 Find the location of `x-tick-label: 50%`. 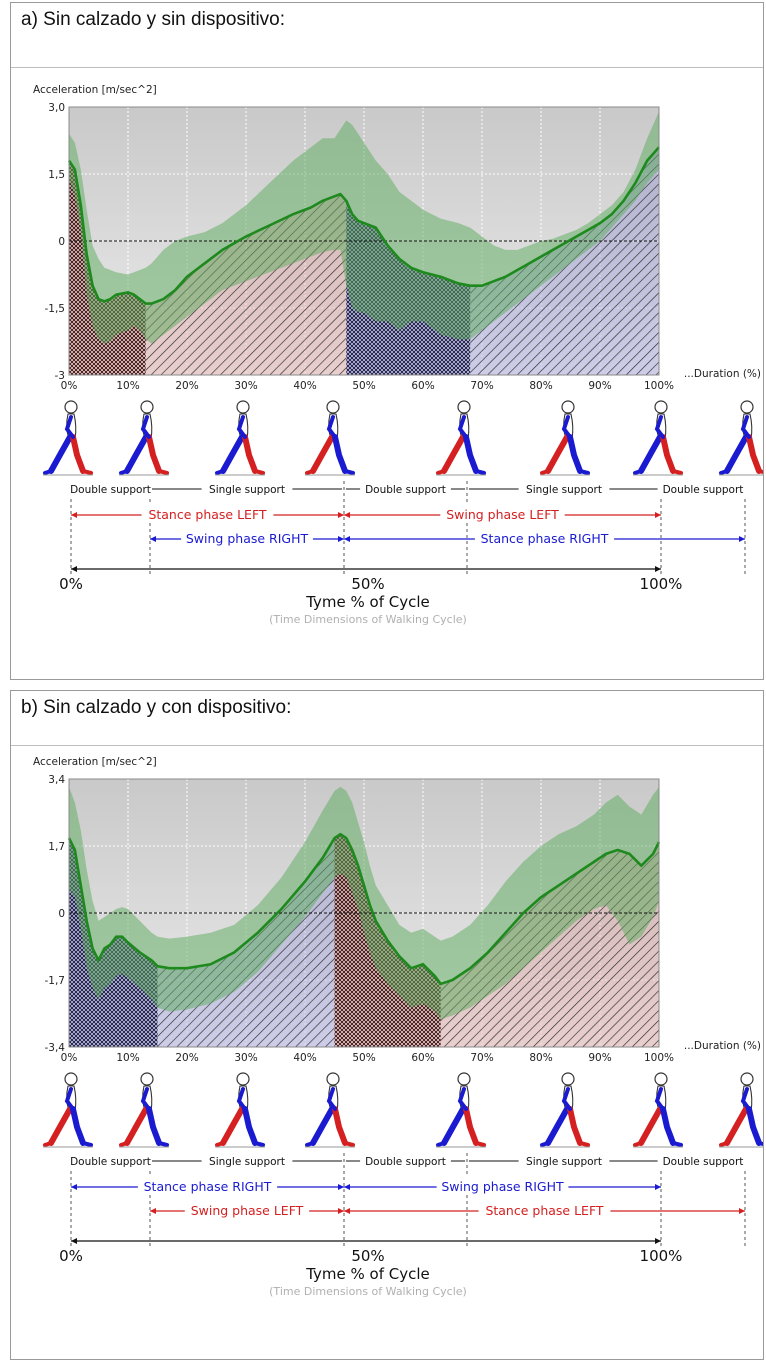

x-tick-label: 50% is located at coordinates (363, 386).